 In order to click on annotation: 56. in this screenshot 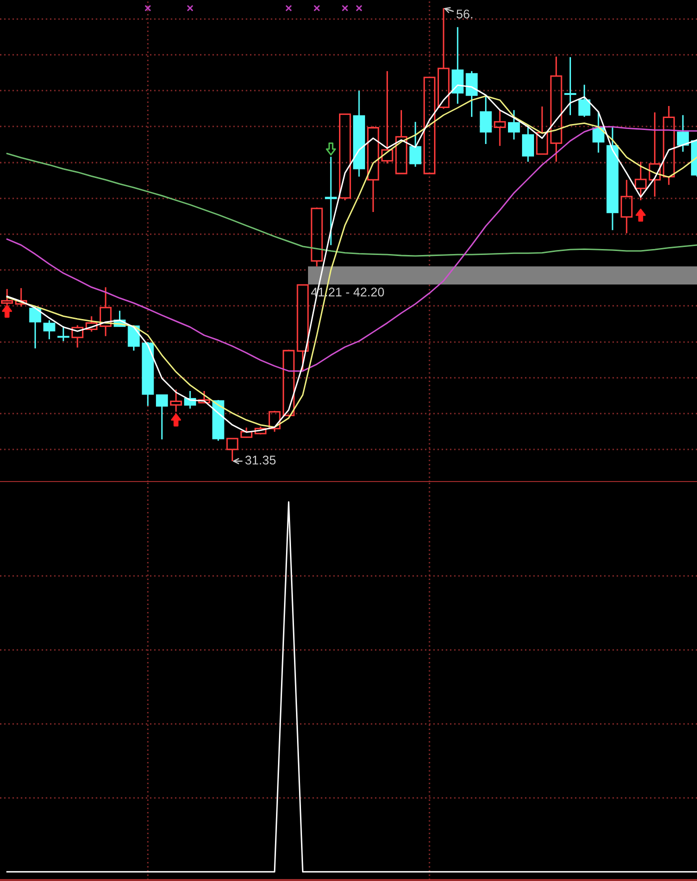, I will do `click(464, 14)`.